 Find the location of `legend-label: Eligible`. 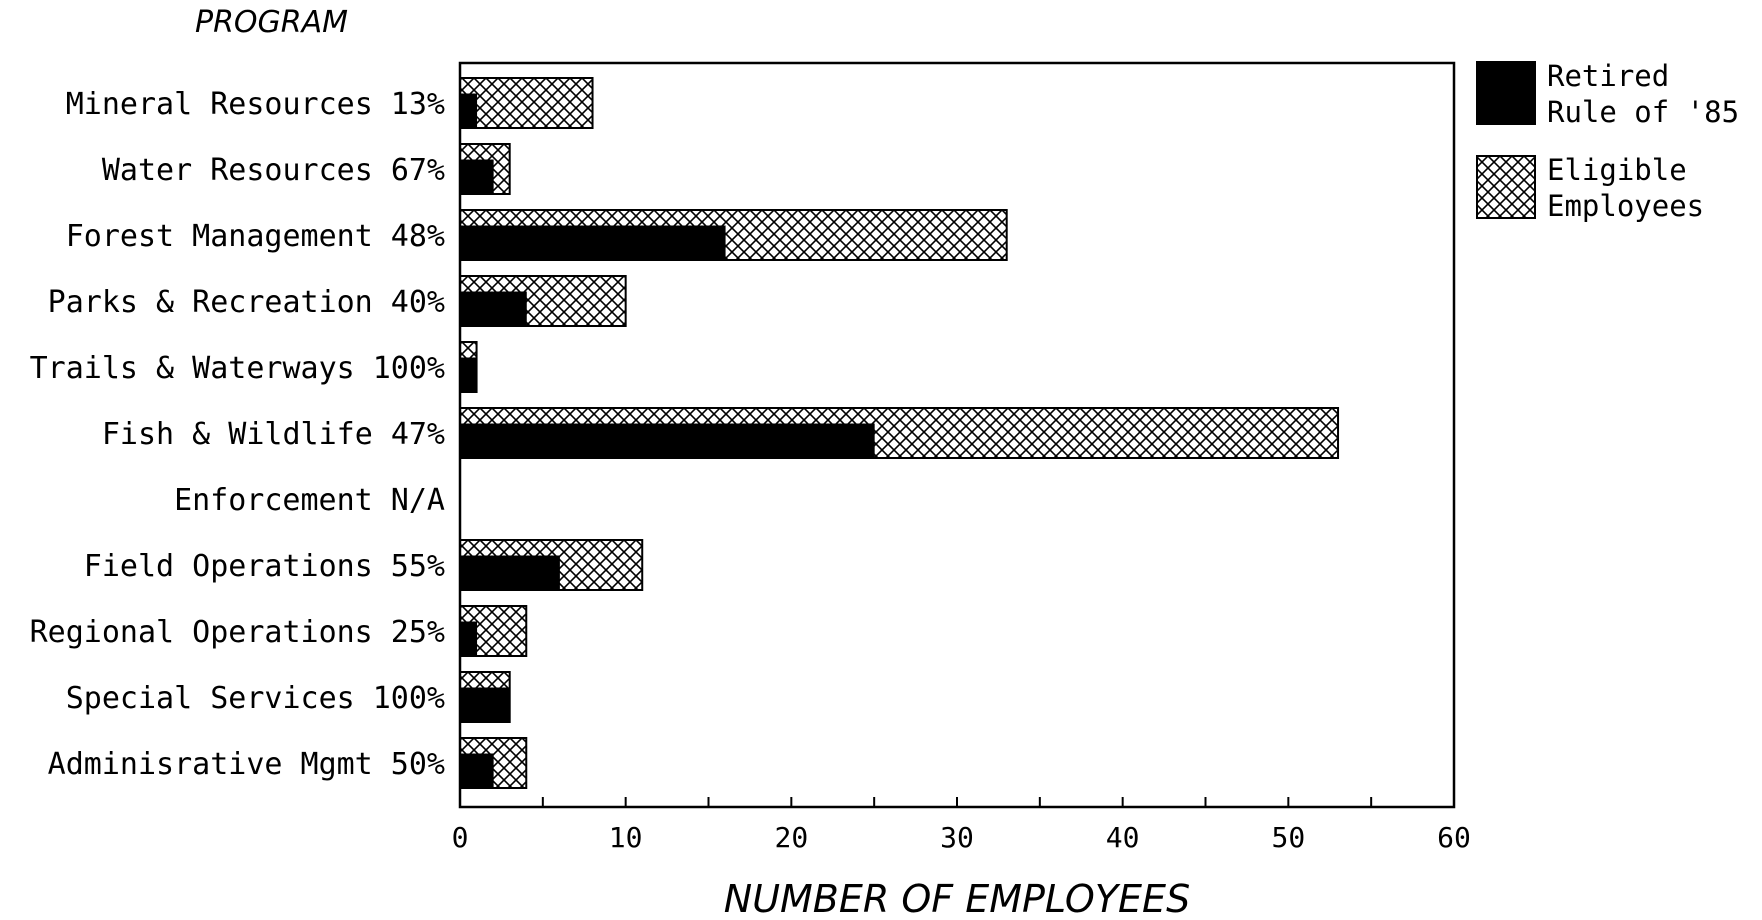

legend-label: Eligible is located at coordinates (1617, 170).